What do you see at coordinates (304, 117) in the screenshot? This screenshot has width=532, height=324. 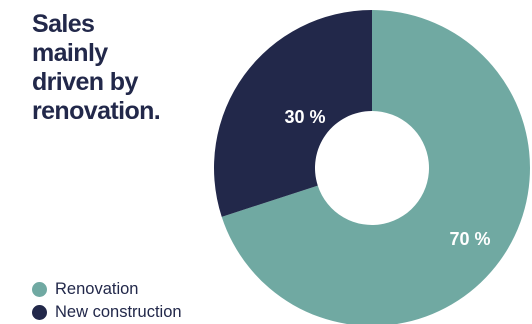 I see `slice-label-new-construction: 30 %` at bounding box center [304, 117].